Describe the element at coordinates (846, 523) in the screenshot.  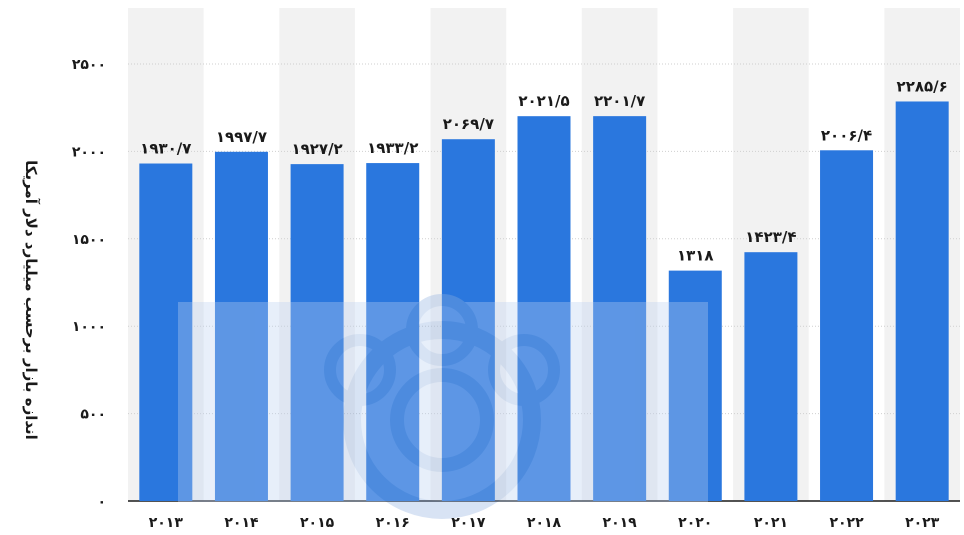
I see `x-tick-label: ۲۰۲۲` at that location.